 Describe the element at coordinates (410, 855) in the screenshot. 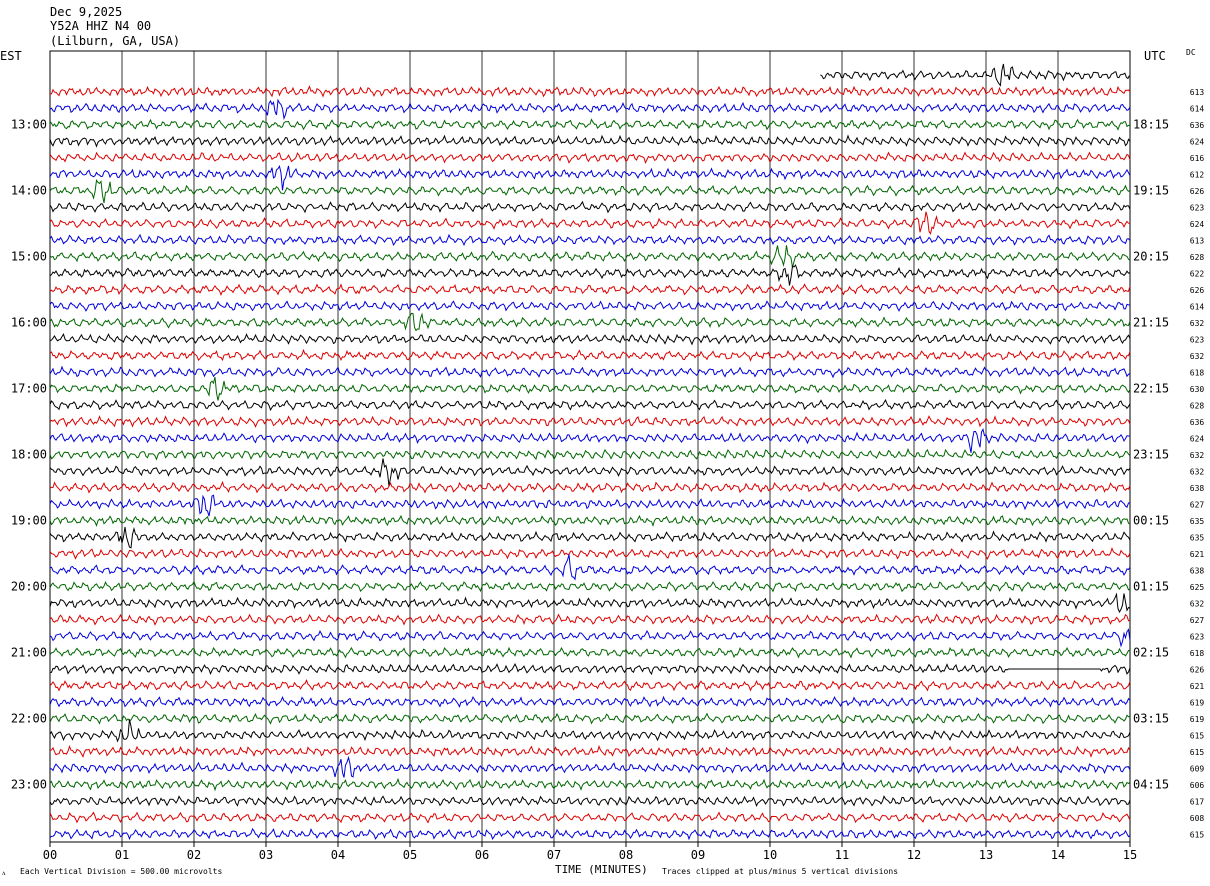

I see `x-tick-label: 05` at that location.